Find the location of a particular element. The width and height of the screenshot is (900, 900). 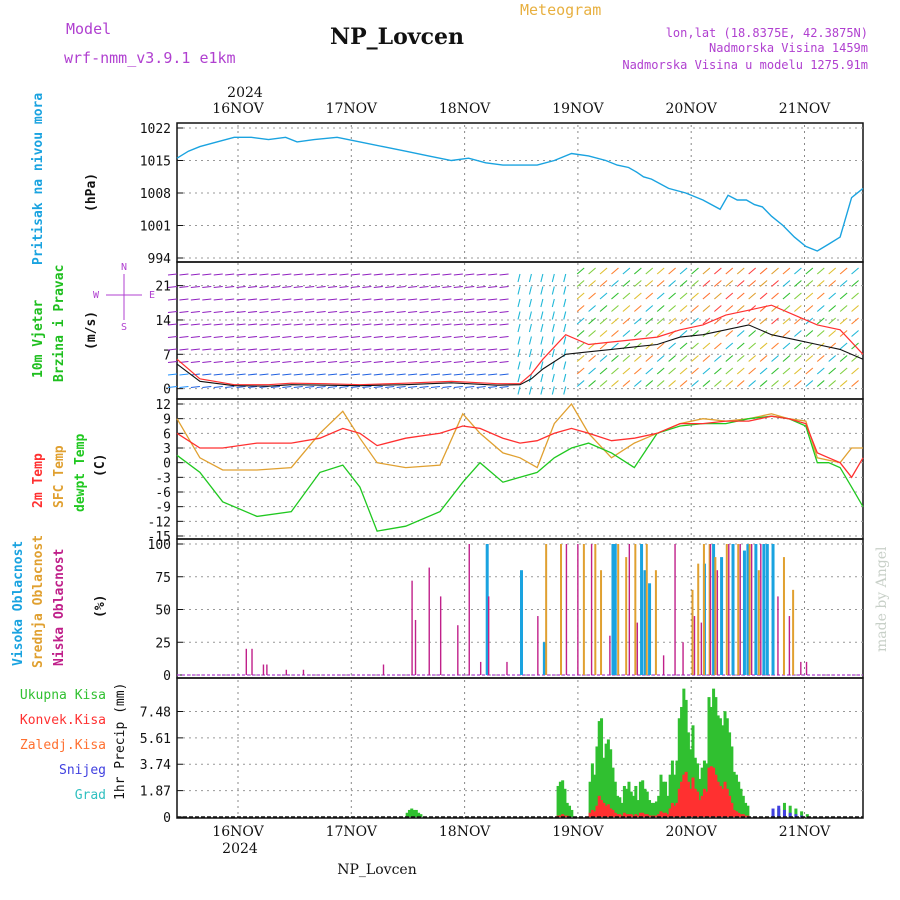

cloud-unit: (%) is located at coordinates (100, 606).